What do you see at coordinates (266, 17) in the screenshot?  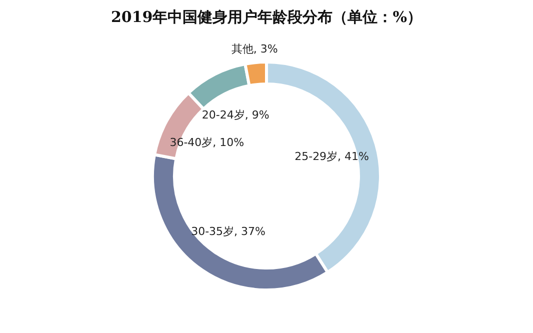 I see `chart-title: 2019年中国健身用户年龄段分布（单位：%）` at bounding box center [266, 17].